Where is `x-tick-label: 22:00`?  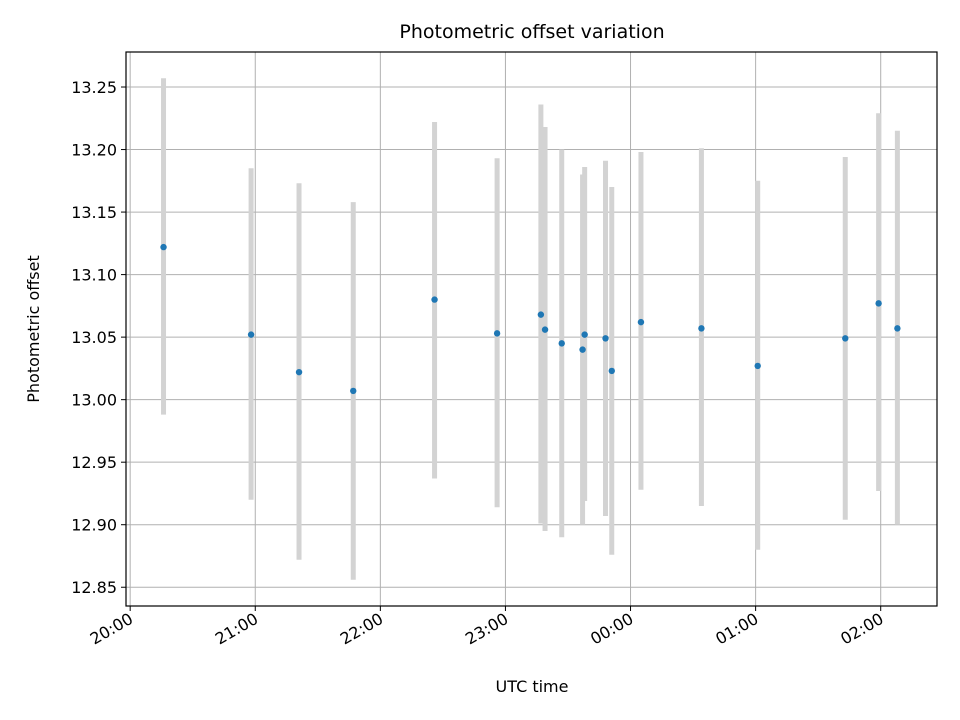 x-tick-label: 22:00 is located at coordinates (361, 629).